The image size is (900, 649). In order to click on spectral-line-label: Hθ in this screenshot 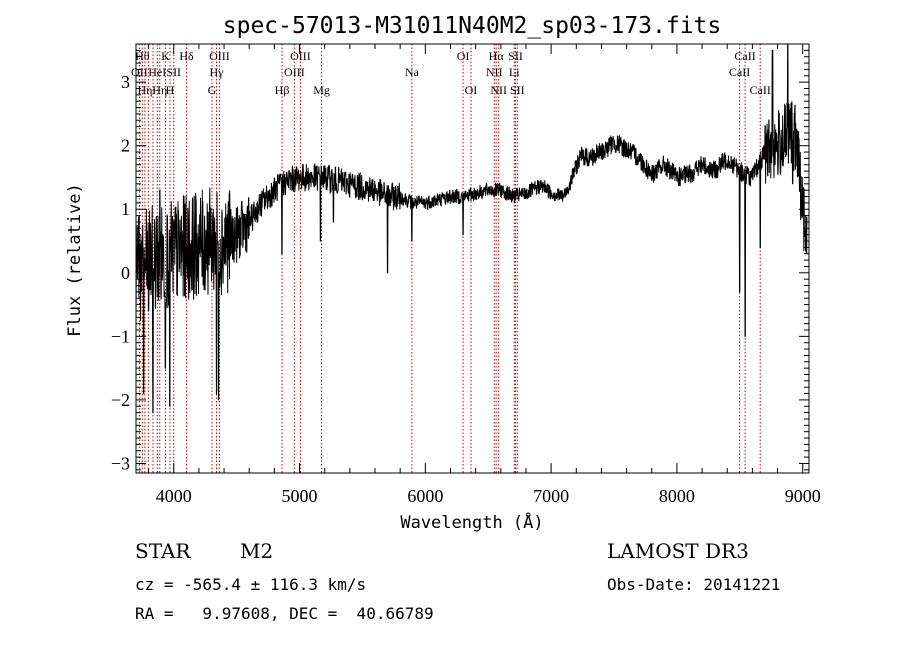, I will do `click(142, 56)`.